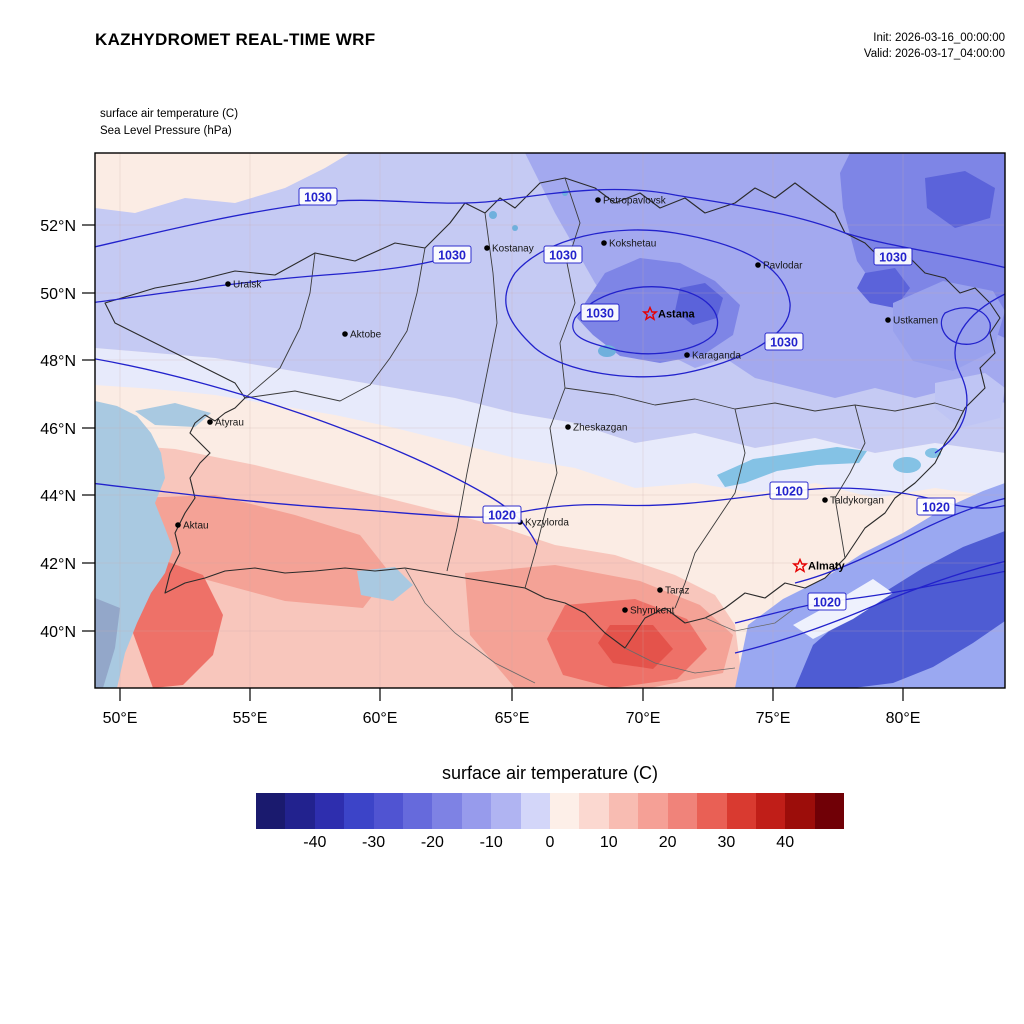 This screenshot has height=1024, width=1024. Describe the element at coordinates (668, 313) in the screenshot. I see `capital-marker-astana: Astana` at that location.